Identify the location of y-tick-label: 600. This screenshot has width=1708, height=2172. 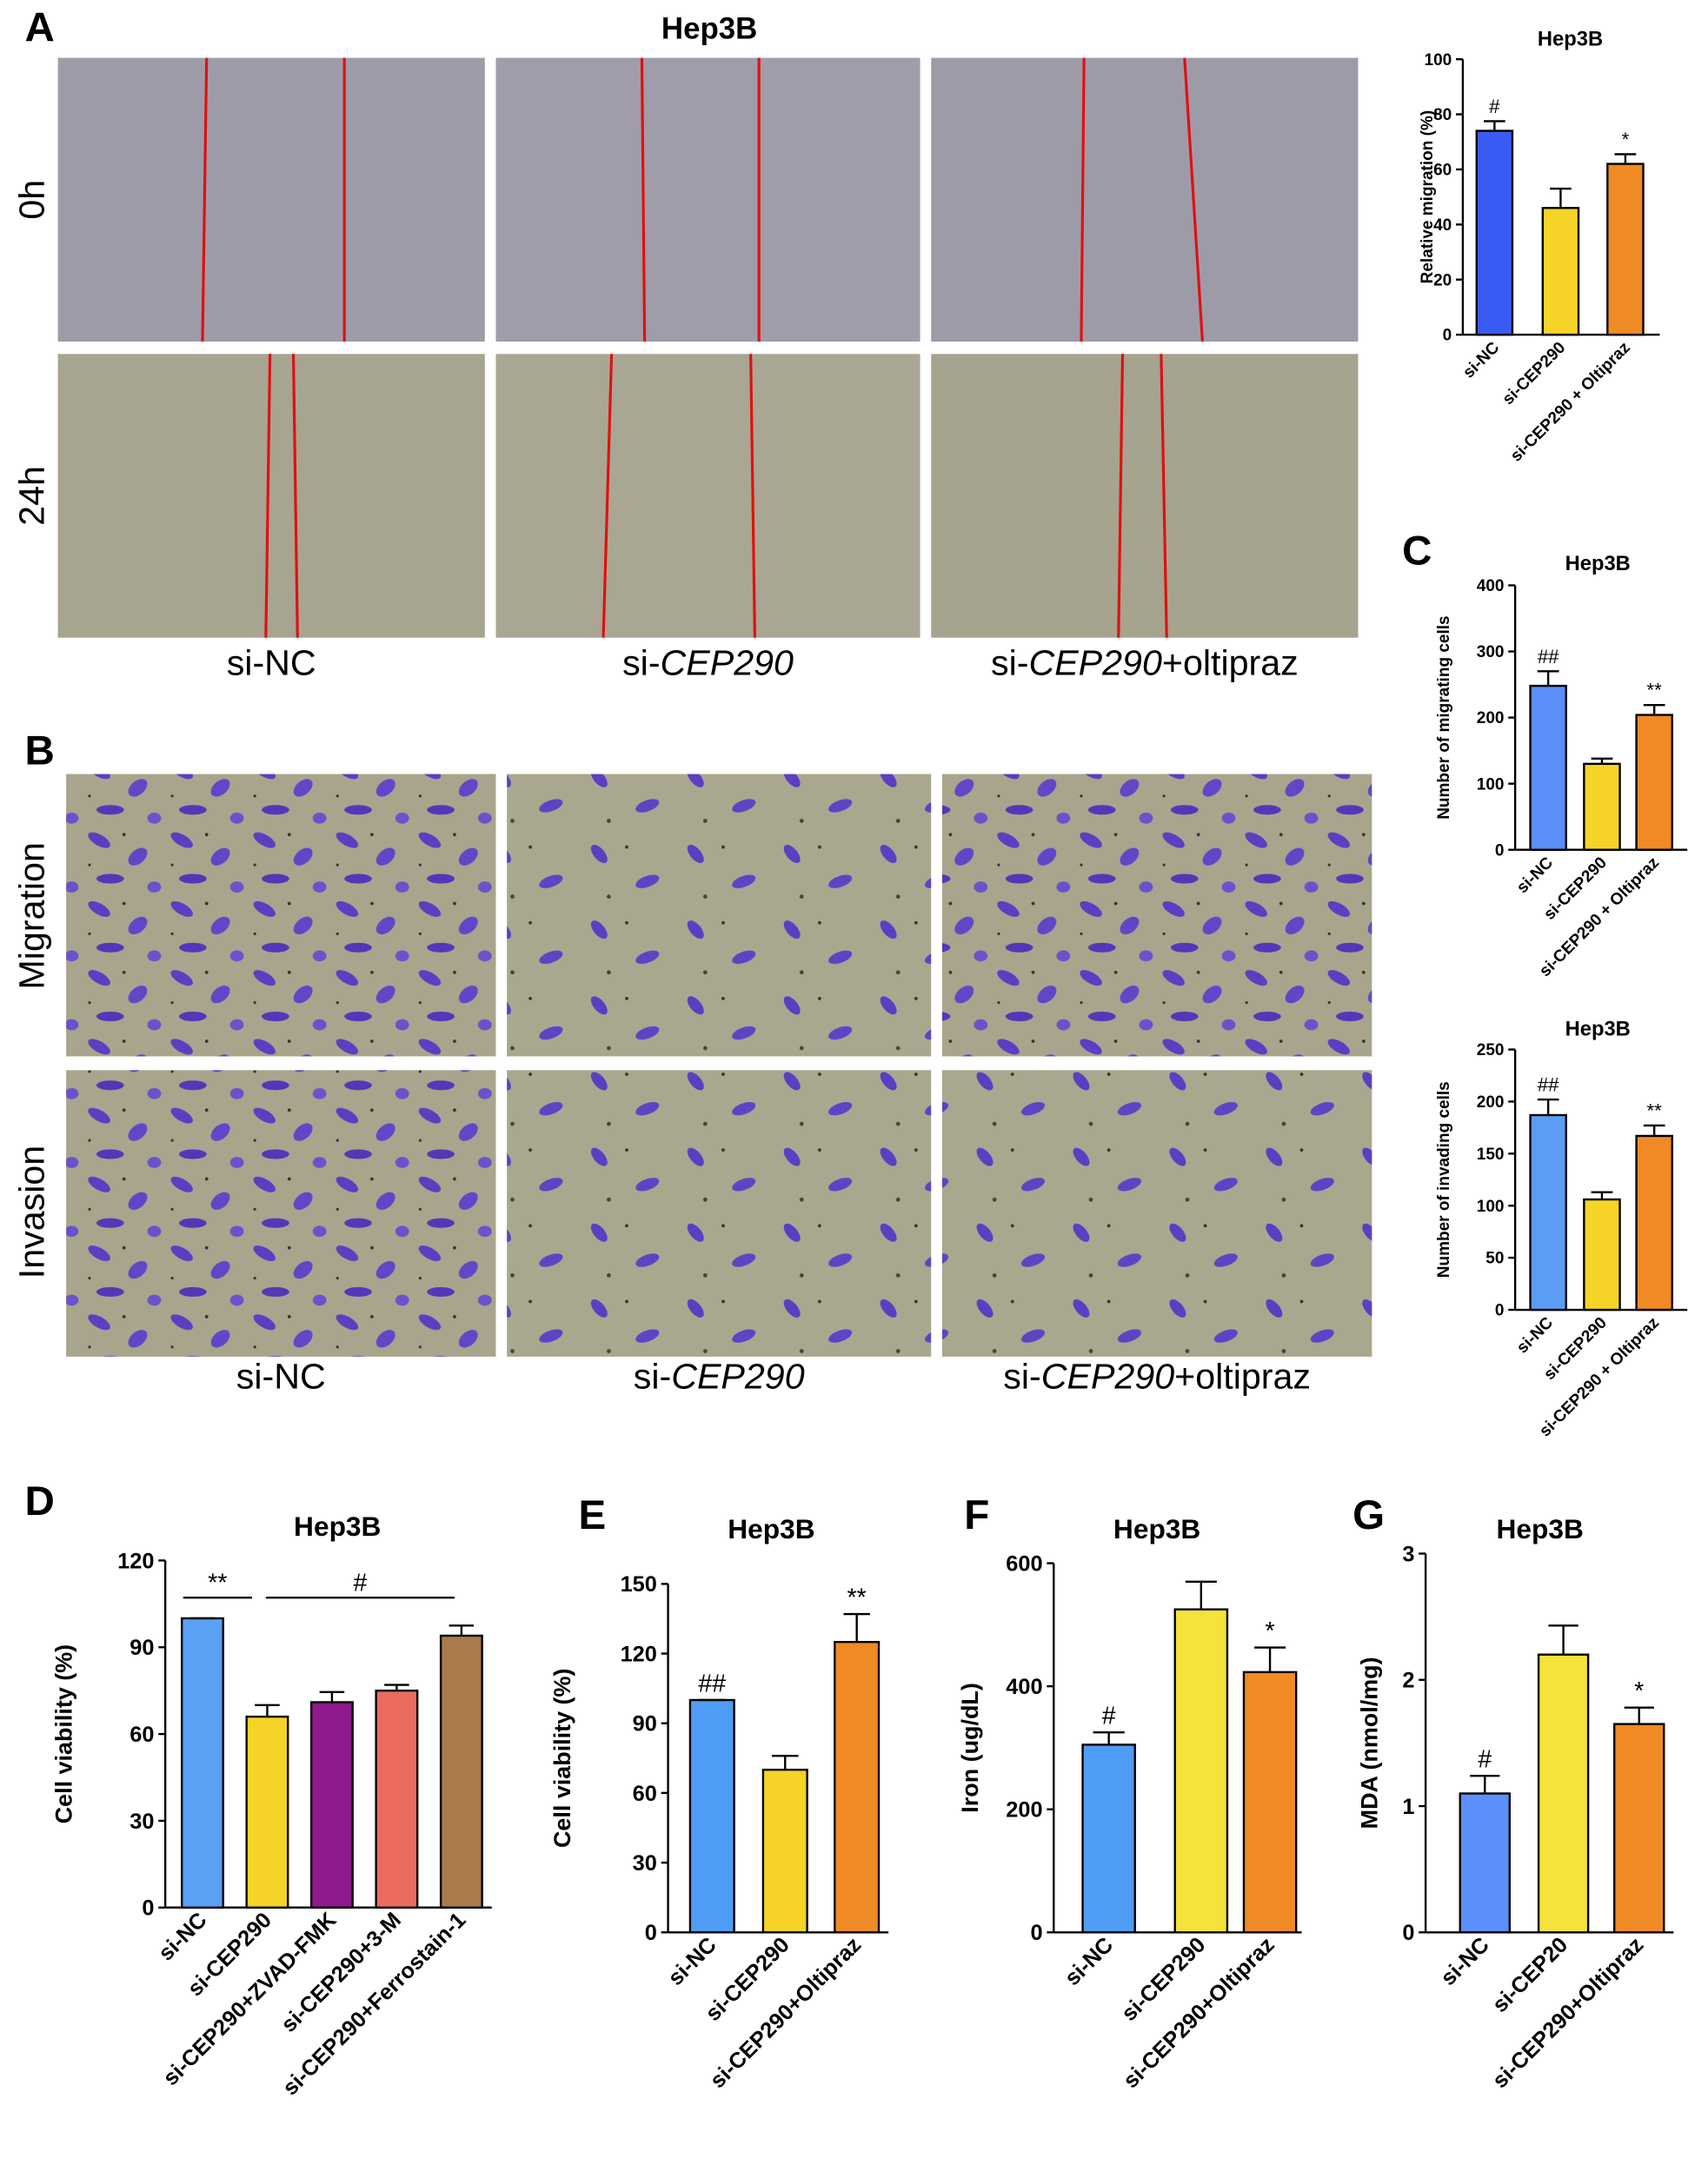
(1024, 1563).